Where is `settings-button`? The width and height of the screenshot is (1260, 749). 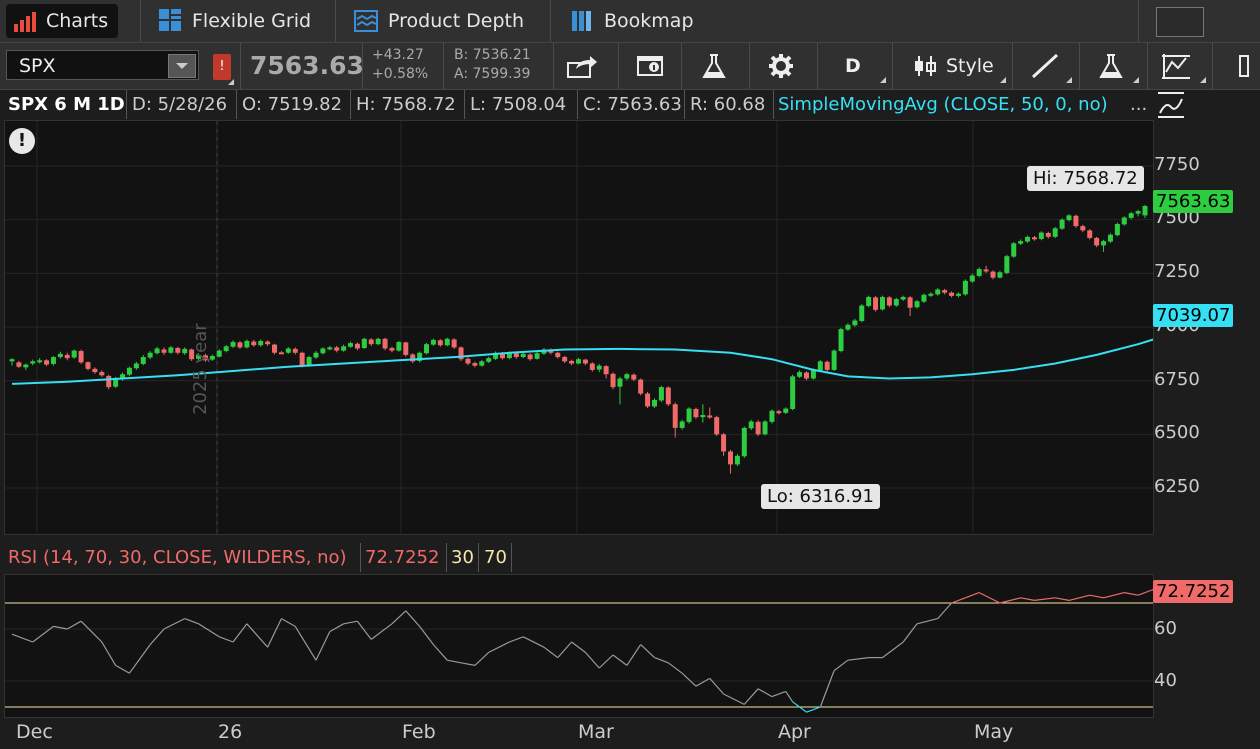 settings-button is located at coordinates (781, 66).